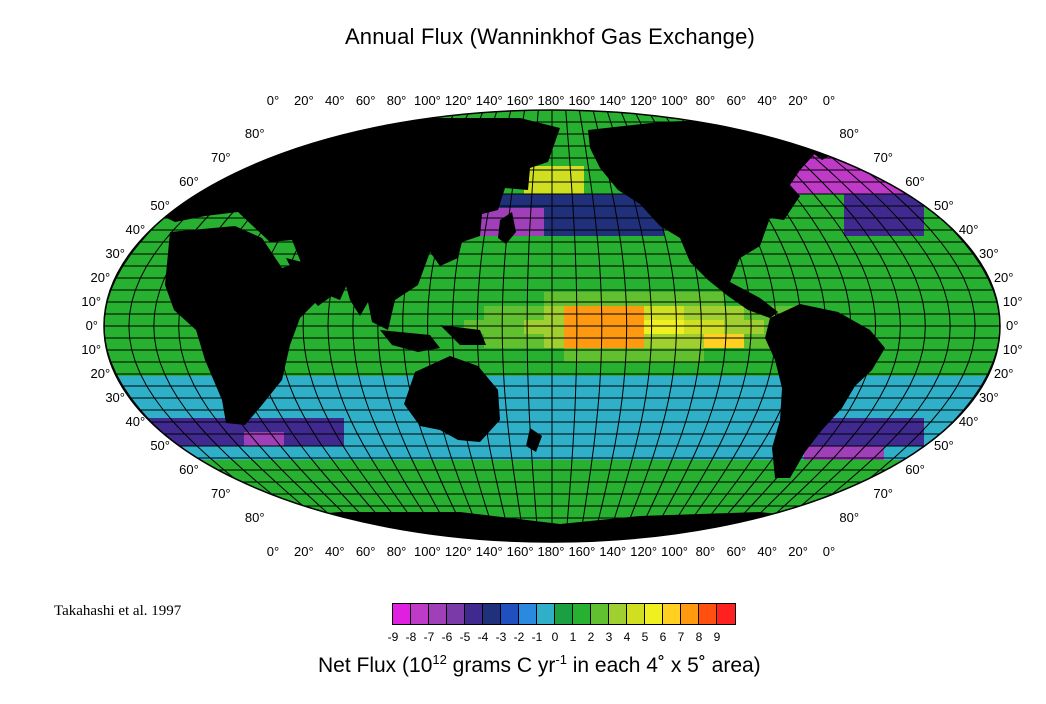  Describe the element at coordinates (135, 421) in the screenshot. I see `left-latitude-label: 40°` at that location.